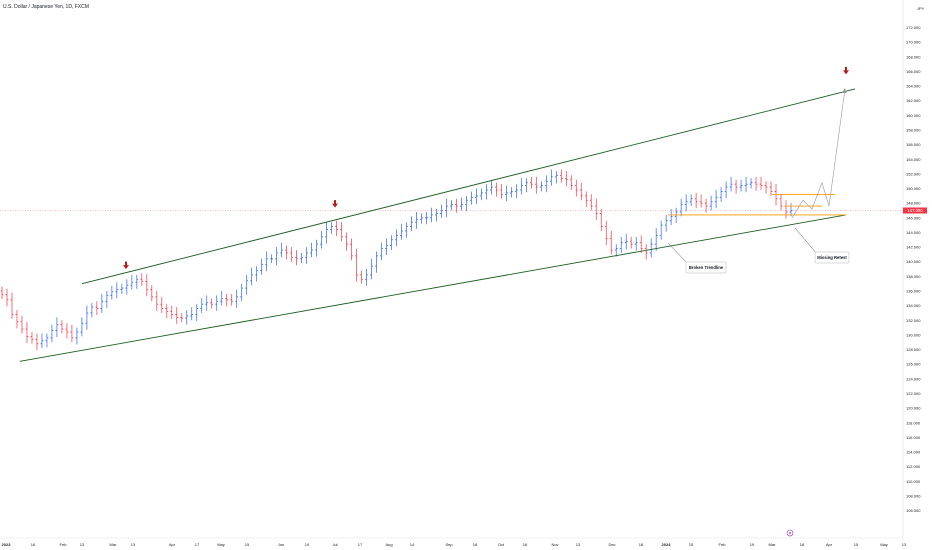 This screenshot has height=550, width=932. What do you see at coordinates (64, 544) in the screenshot?
I see `x-tick-label: Feb` at bounding box center [64, 544].